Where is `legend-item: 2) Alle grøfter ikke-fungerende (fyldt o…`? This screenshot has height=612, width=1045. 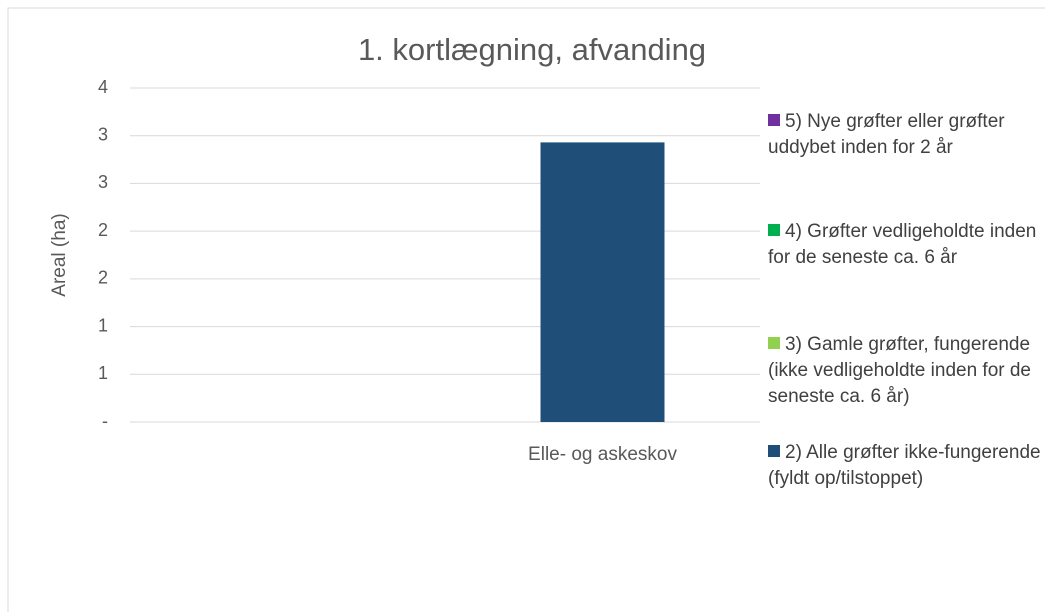
legend-item: 2) Alle grøfter ikke-fungerende (fyldt o… is located at coordinates (905, 466).